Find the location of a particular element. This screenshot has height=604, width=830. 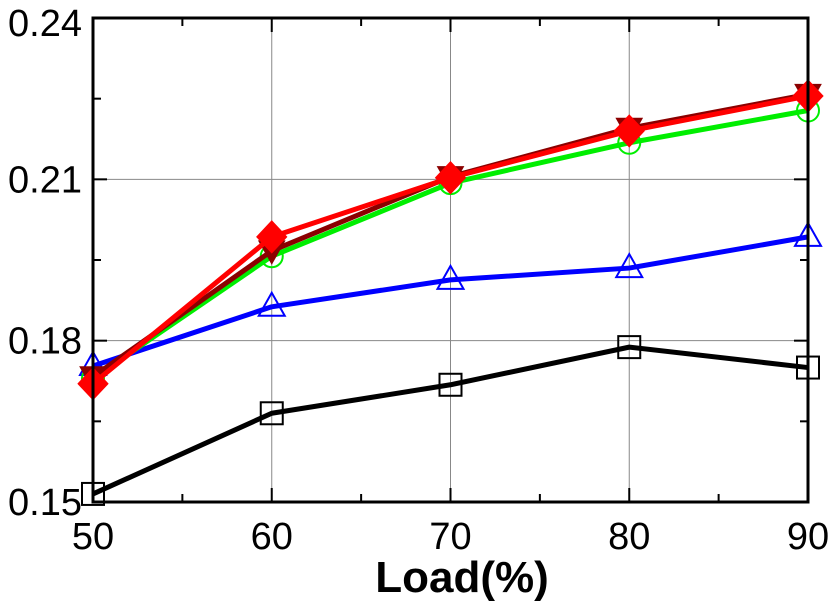

x-axis-label: Load(%) is located at coordinates (462, 577).